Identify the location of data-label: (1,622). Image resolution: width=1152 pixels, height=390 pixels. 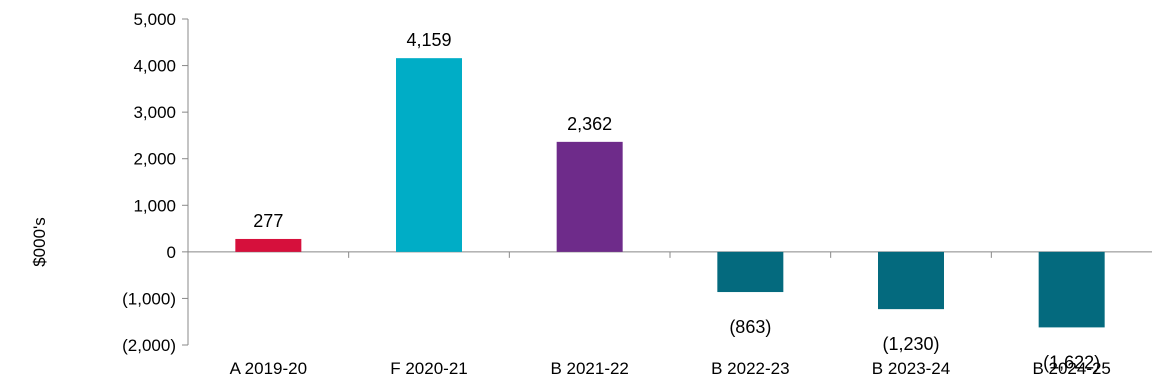
(1071, 362).